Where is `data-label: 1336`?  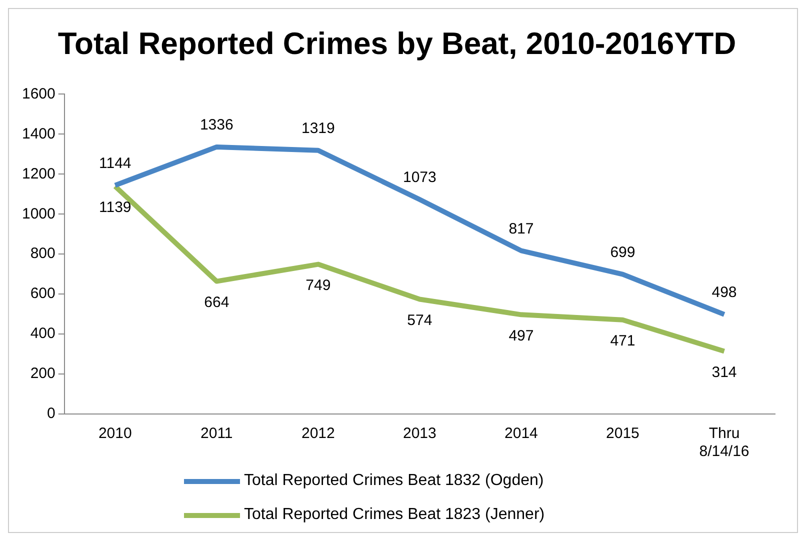
data-label: 1336 is located at coordinates (217, 125).